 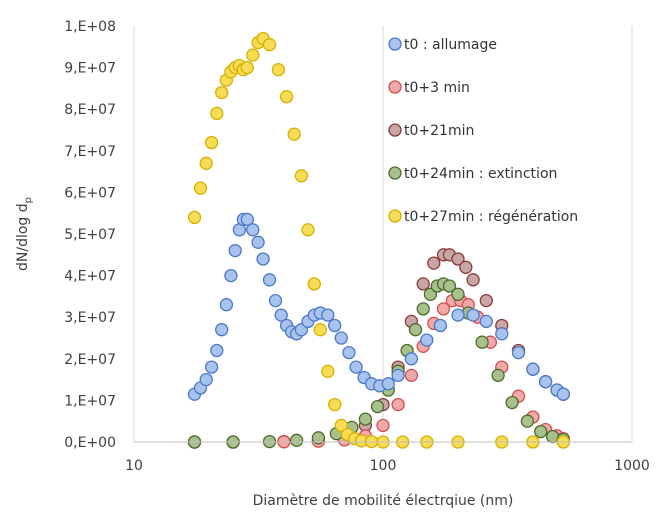 What do you see at coordinates (480, 174) in the screenshot?
I see `legend-label: t0+24min : extinction` at bounding box center [480, 174].